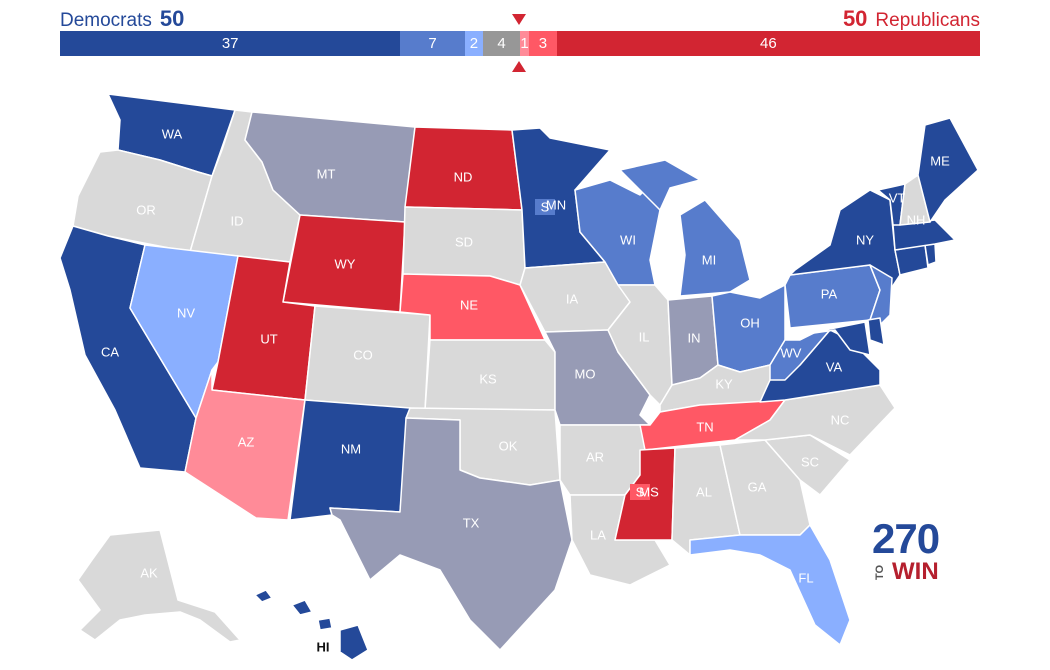 This screenshot has height=670, width=1050. I want to click on label-ne: NE, so click(469, 304).